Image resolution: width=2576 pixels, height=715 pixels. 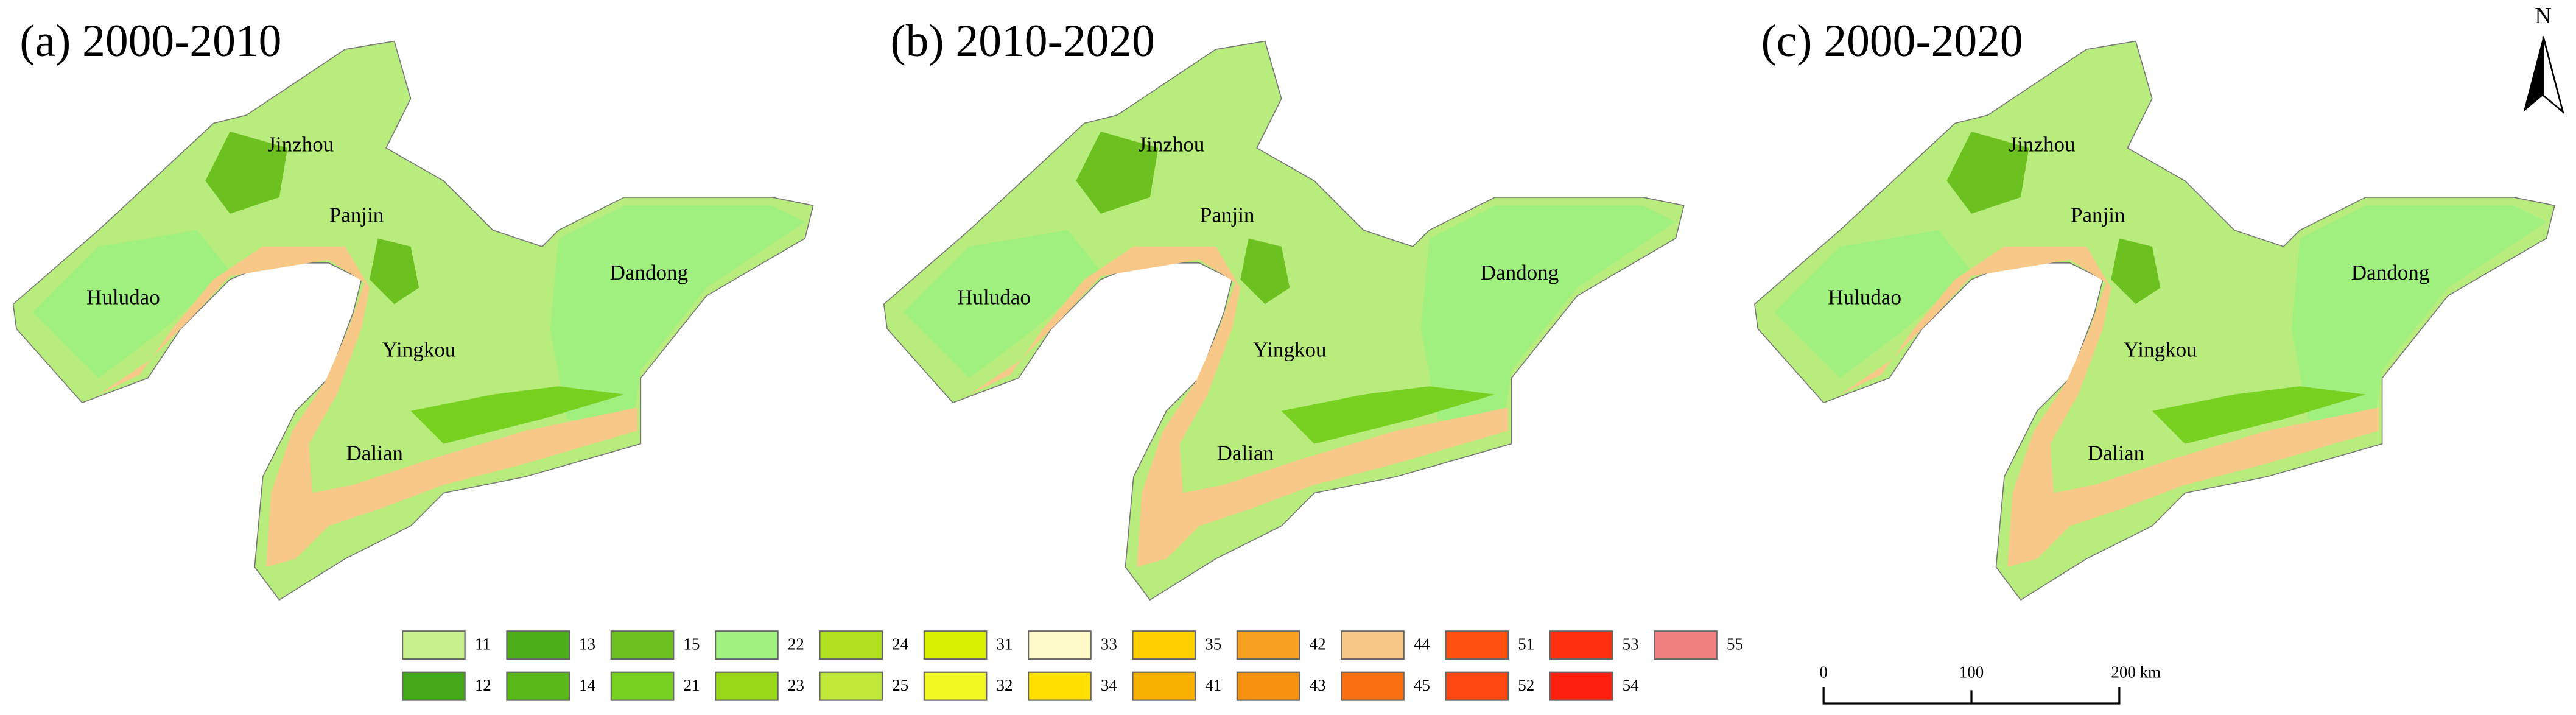 What do you see at coordinates (1023, 41) in the screenshot?
I see `panel-title: (b) 2010-2020` at bounding box center [1023, 41].